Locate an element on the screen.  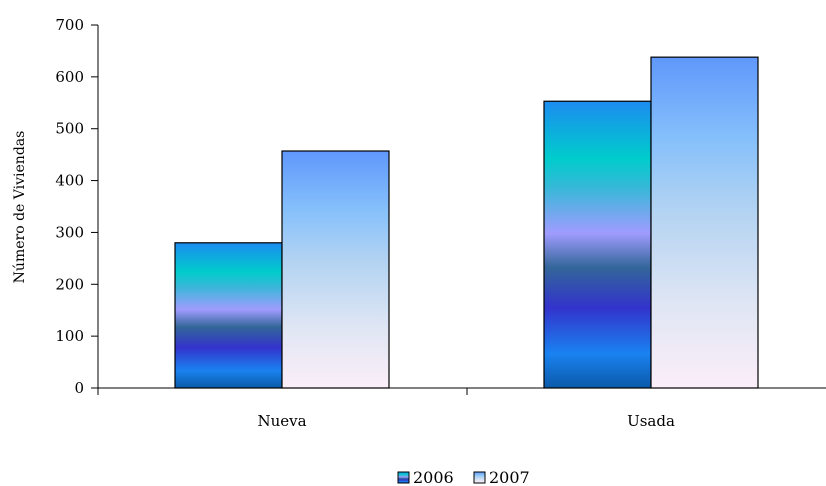
legend-label-2006: 2006 is located at coordinates (433, 477).